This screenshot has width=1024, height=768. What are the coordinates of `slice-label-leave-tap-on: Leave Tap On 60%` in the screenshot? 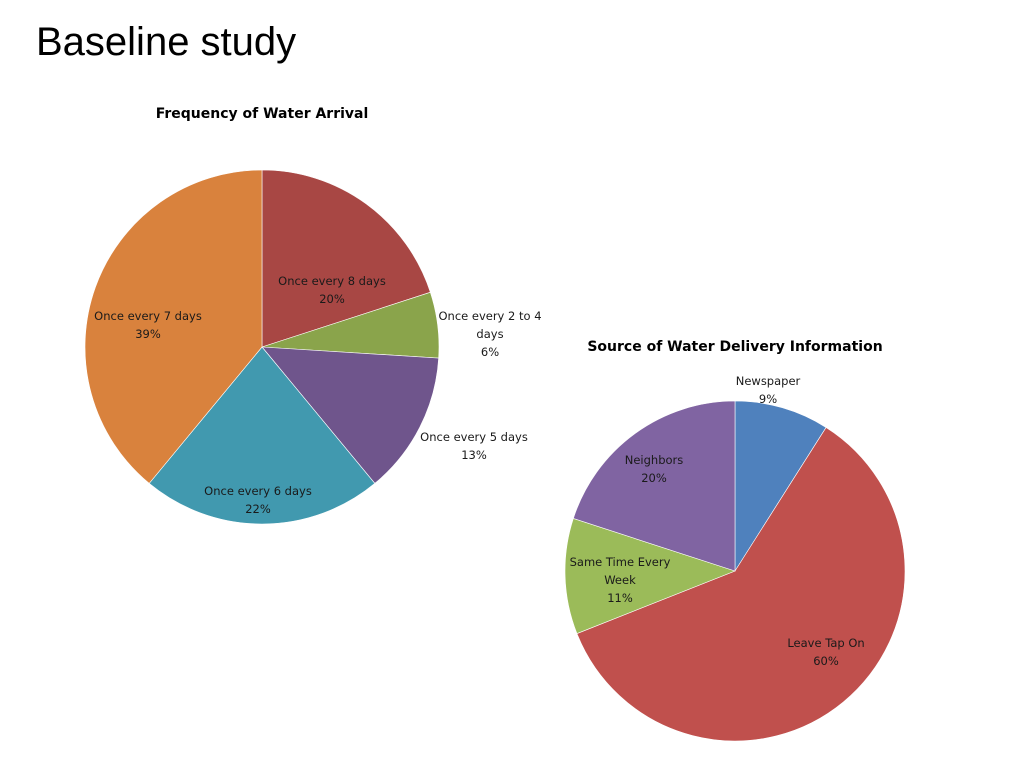 It's located at (825, 652).